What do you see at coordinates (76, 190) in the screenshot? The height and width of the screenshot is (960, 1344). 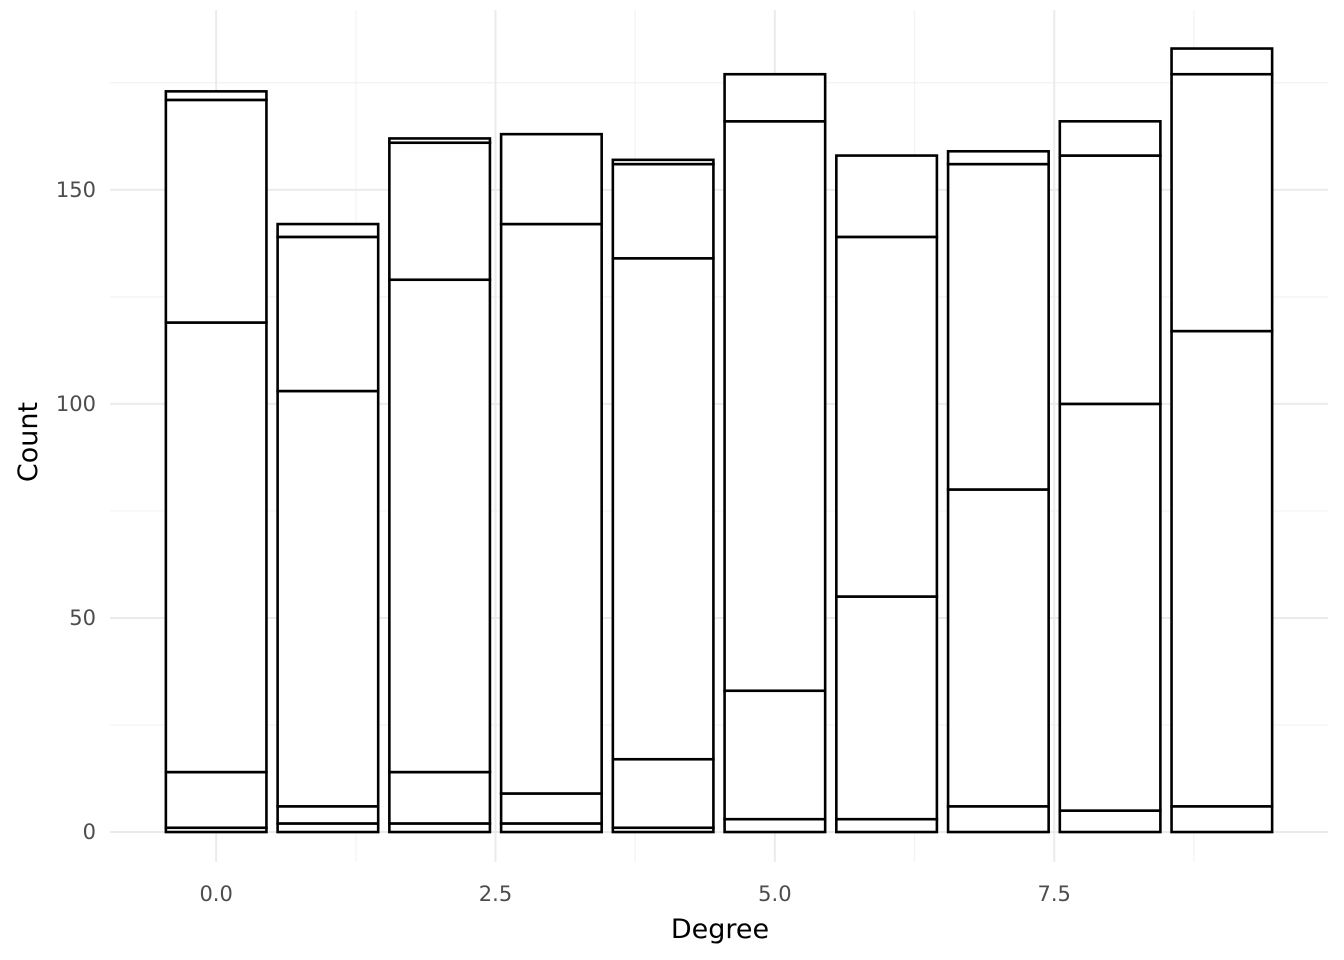 I see `y-tick-label: 150` at bounding box center [76, 190].